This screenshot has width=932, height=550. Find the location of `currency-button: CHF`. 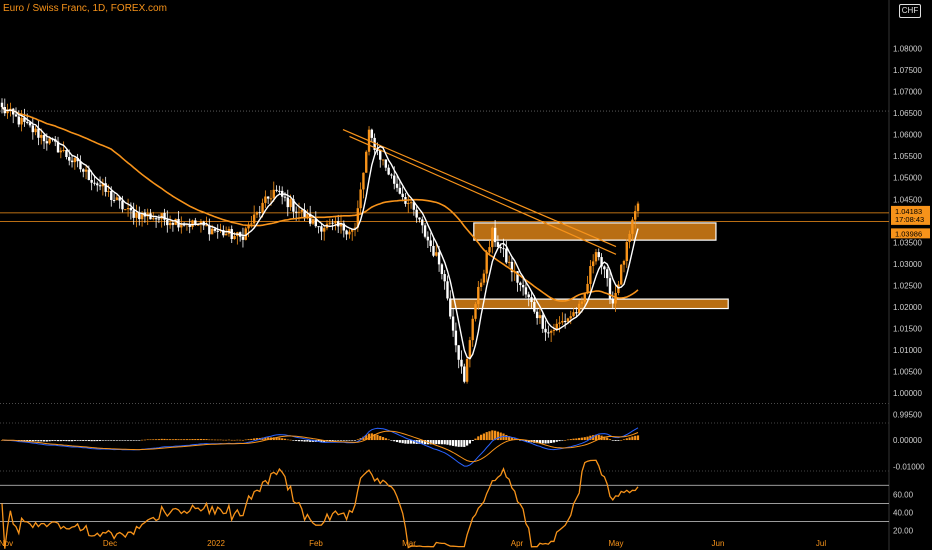

currency-button: CHF is located at coordinates (910, 11).